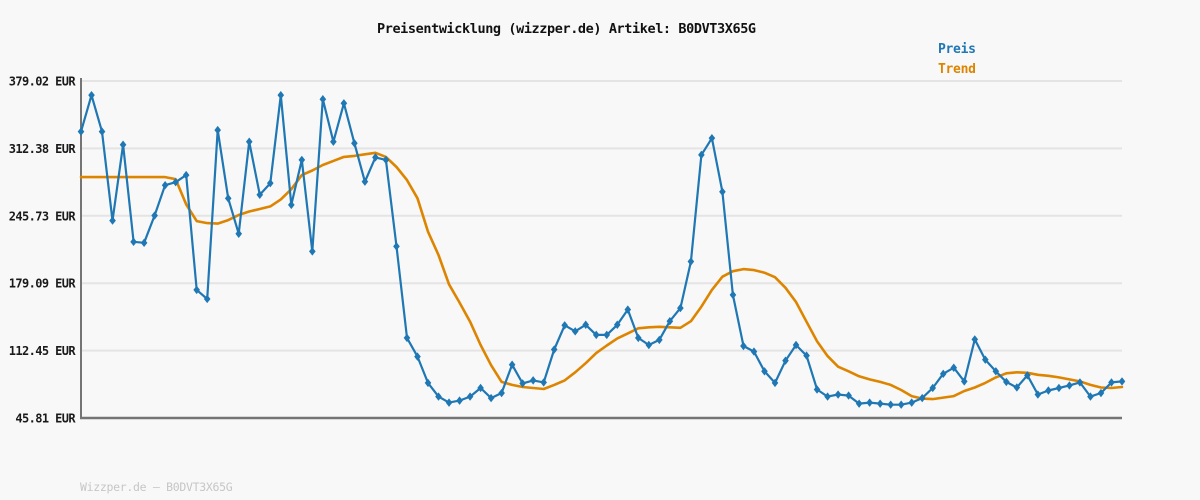 This screenshot has width=1200, height=500. I want to click on y-tick-label: 45.81 EUR, so click(45, 419).